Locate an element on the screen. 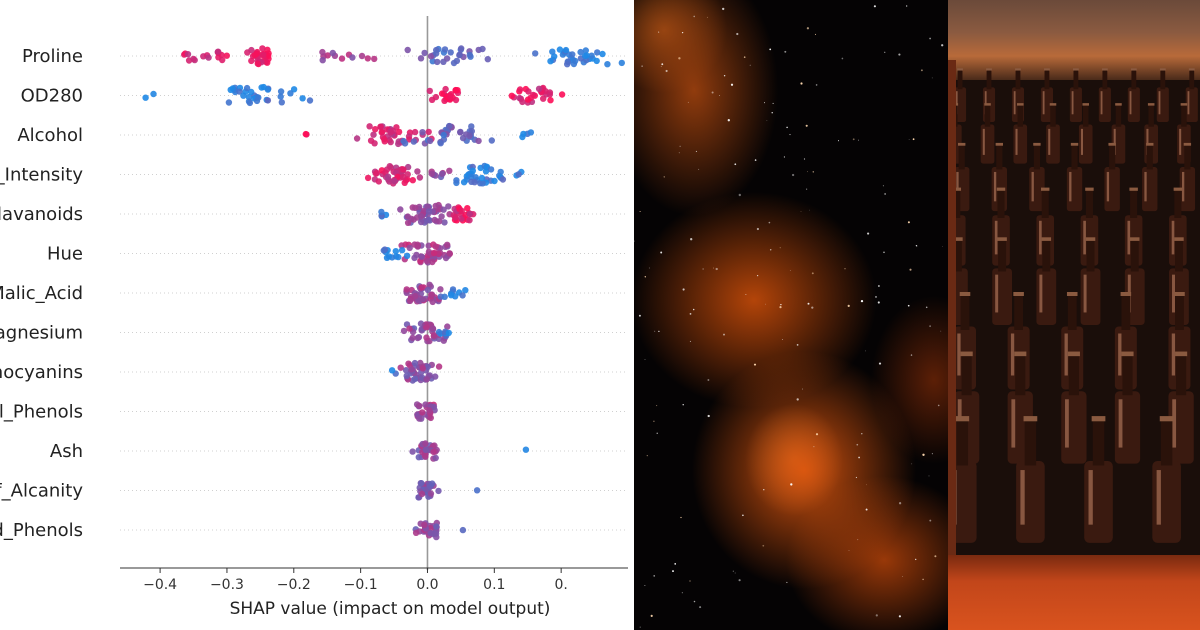  feature-label: OD280 is located at coordinates (52, 96).